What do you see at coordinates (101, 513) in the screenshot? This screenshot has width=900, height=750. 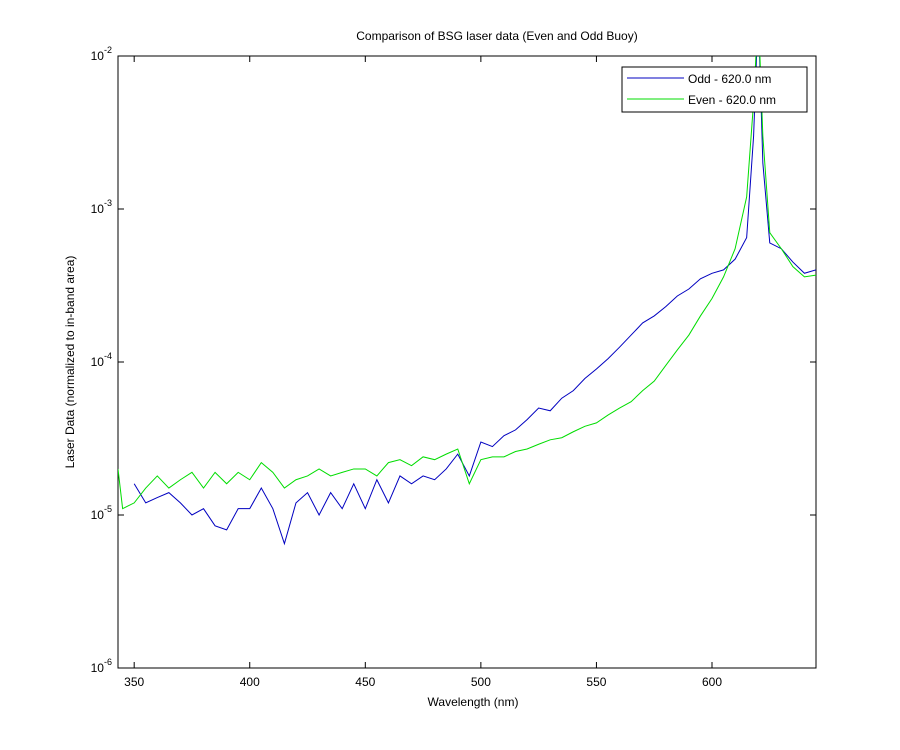 I see `y-tick-label: 10⁻⁵` at bounding box center [101, 513].